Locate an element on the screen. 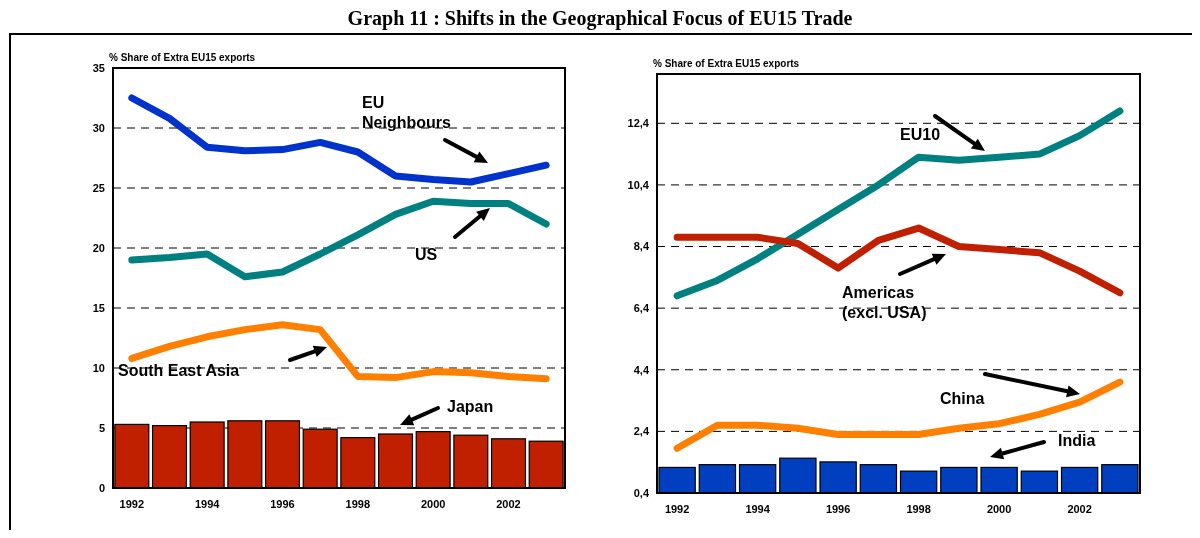 This screenshot has width=1200, height=538. y-tick-label: 30 is located at coordinates (98, 127).